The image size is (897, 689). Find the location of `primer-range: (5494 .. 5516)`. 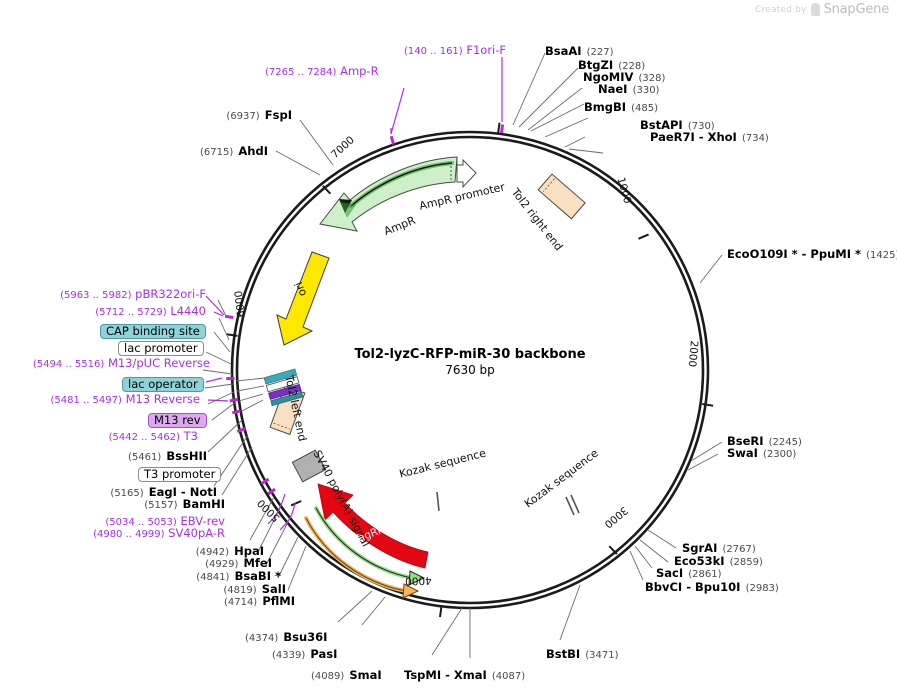

primer-range: (5494 .. 5516) is located at coordinates (68, 364).